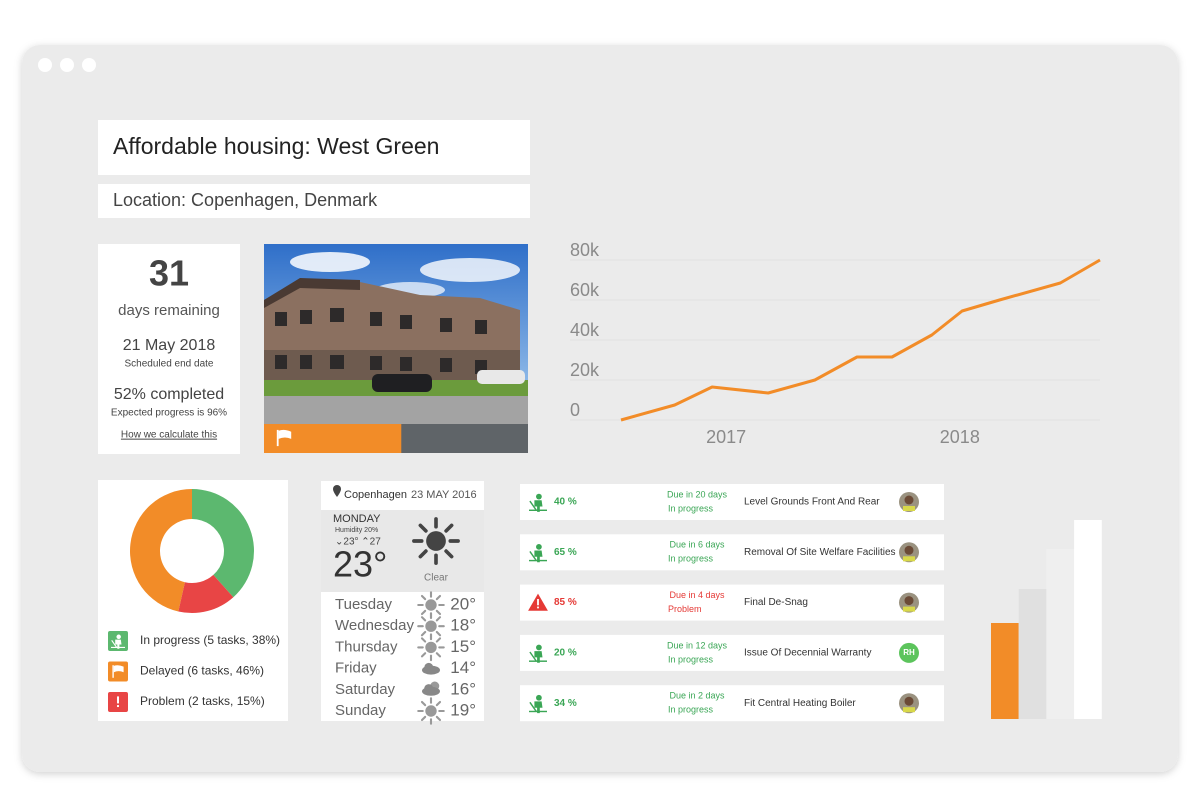 This screenshot has width=1200, height=800. I want to click on cloud-icon, so click(431, 668).